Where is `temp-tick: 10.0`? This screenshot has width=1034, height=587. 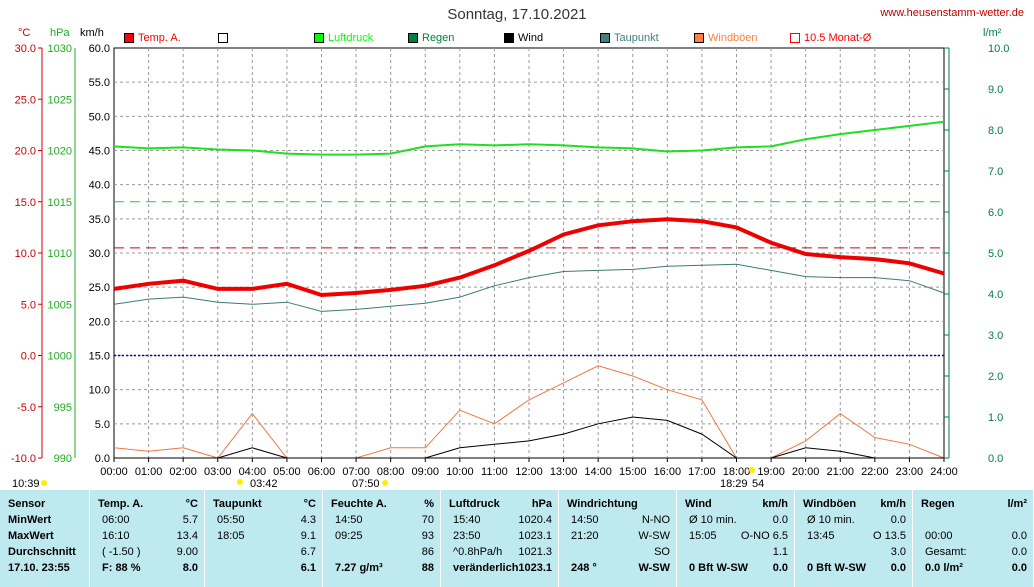
temp-tick: 10.0 is located at coordinates (25, 254).